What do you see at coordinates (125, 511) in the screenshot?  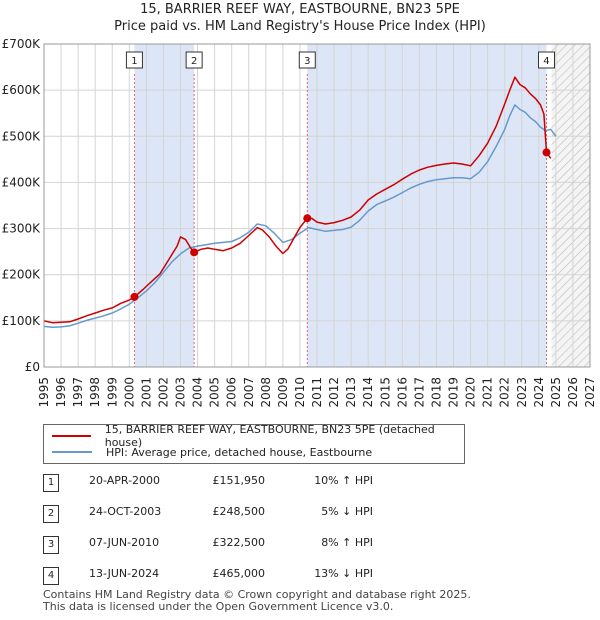 I see `transaction-date: 24-OCT-2003` at bounding box center [125, 511].